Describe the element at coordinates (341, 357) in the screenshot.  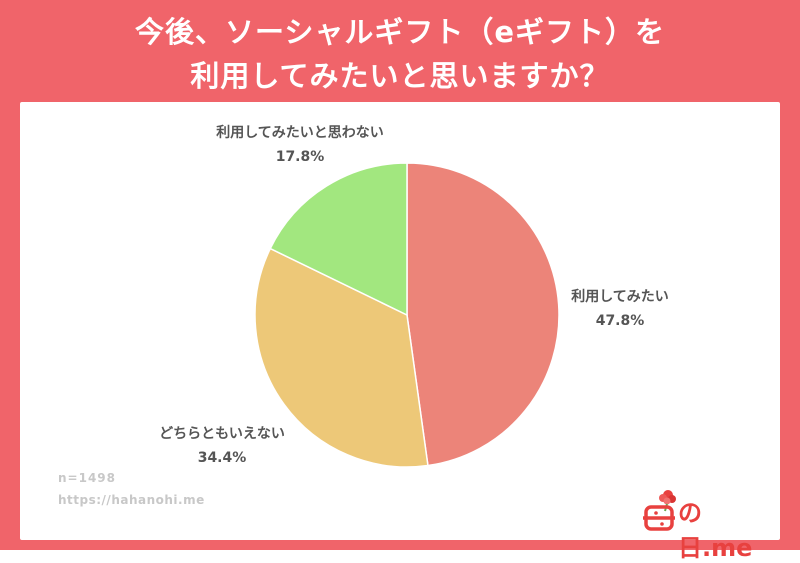
I see `pie-slice-neutral` at that location.